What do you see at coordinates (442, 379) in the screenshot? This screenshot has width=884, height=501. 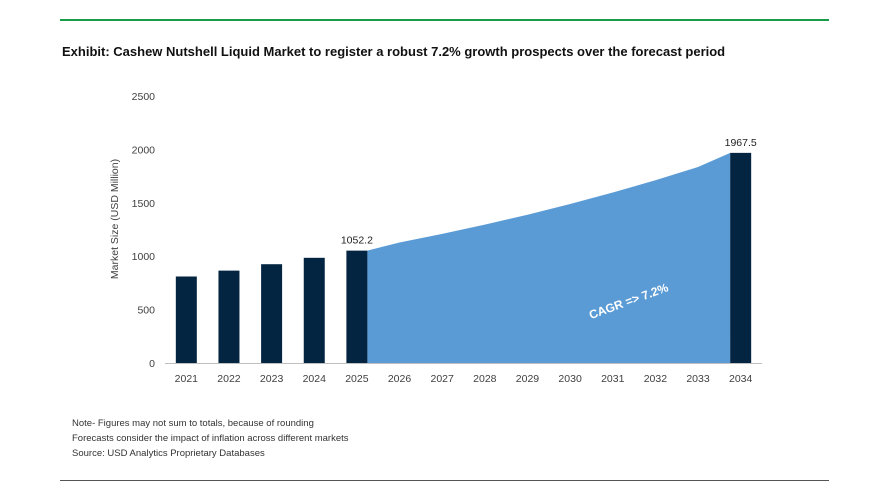 I see `x-tick-label: 2027` at bounding box center [442, 379].